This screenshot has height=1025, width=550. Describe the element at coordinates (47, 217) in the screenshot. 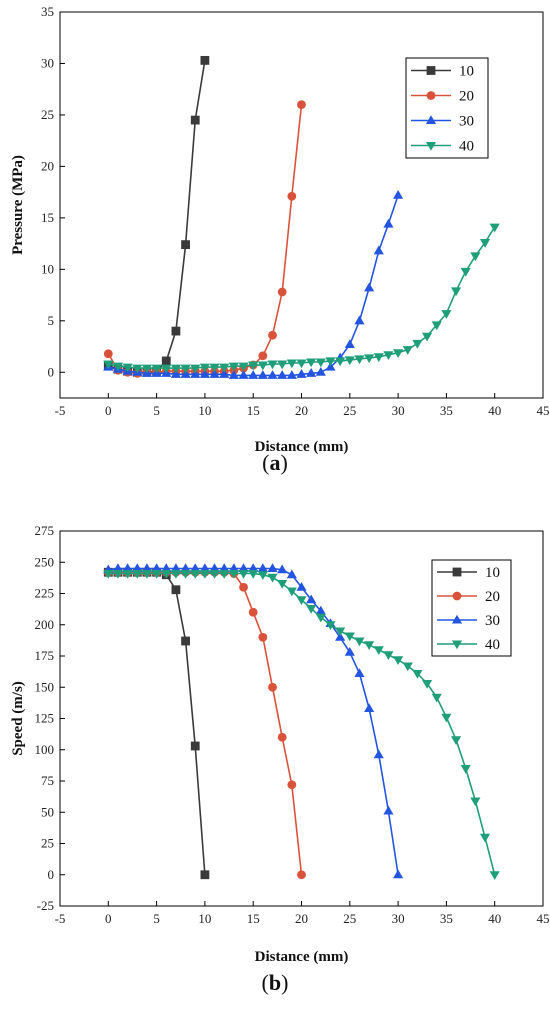

I see `y-tick-label: 15` at that location.